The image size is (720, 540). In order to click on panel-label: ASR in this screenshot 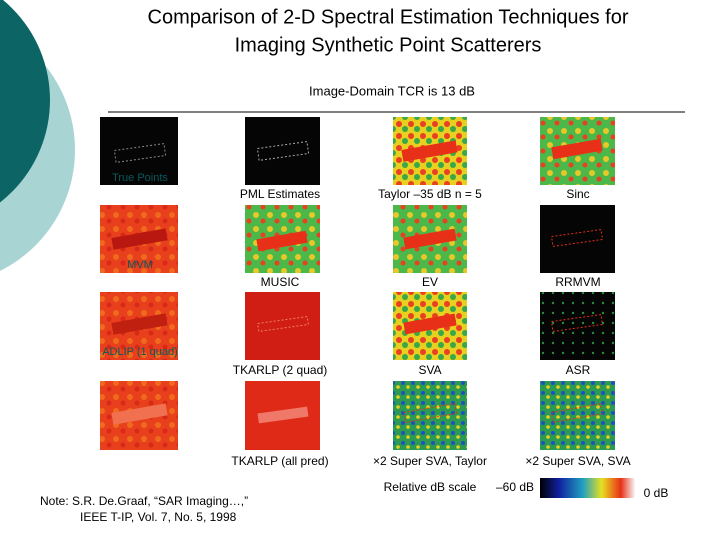, I will do `click(578, 370)`.